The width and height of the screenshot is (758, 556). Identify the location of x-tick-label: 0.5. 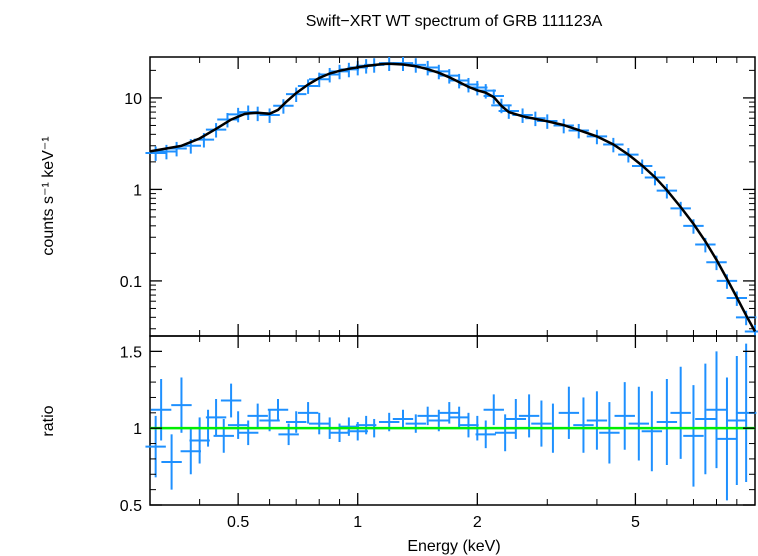
(238, 522).